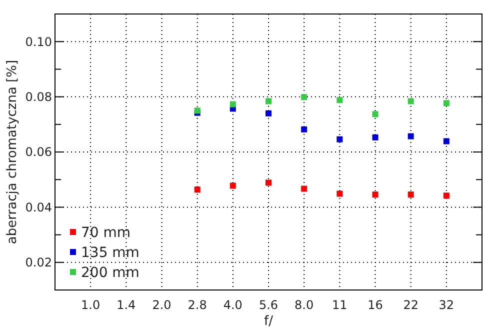 The width and height of the screenshot is (494, 331). I want to click on x-axis-title: f/, so click(269, 321).